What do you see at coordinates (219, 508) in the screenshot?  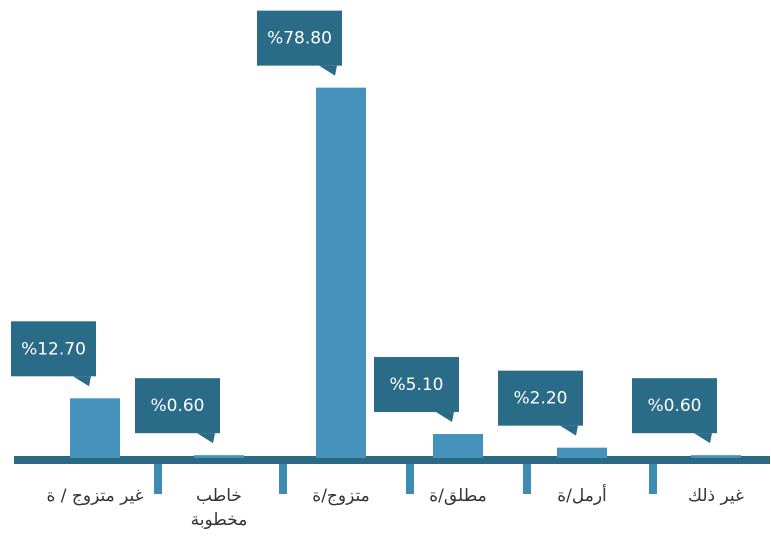 I see `x-tick-label: خاطب مخطوبة` at bounding box center [219, 508].